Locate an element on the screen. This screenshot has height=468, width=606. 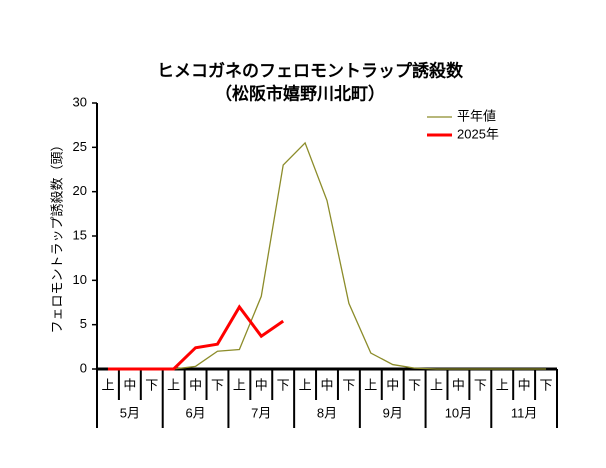
y-tick-label: 20 is located at coordinates (80, 190).